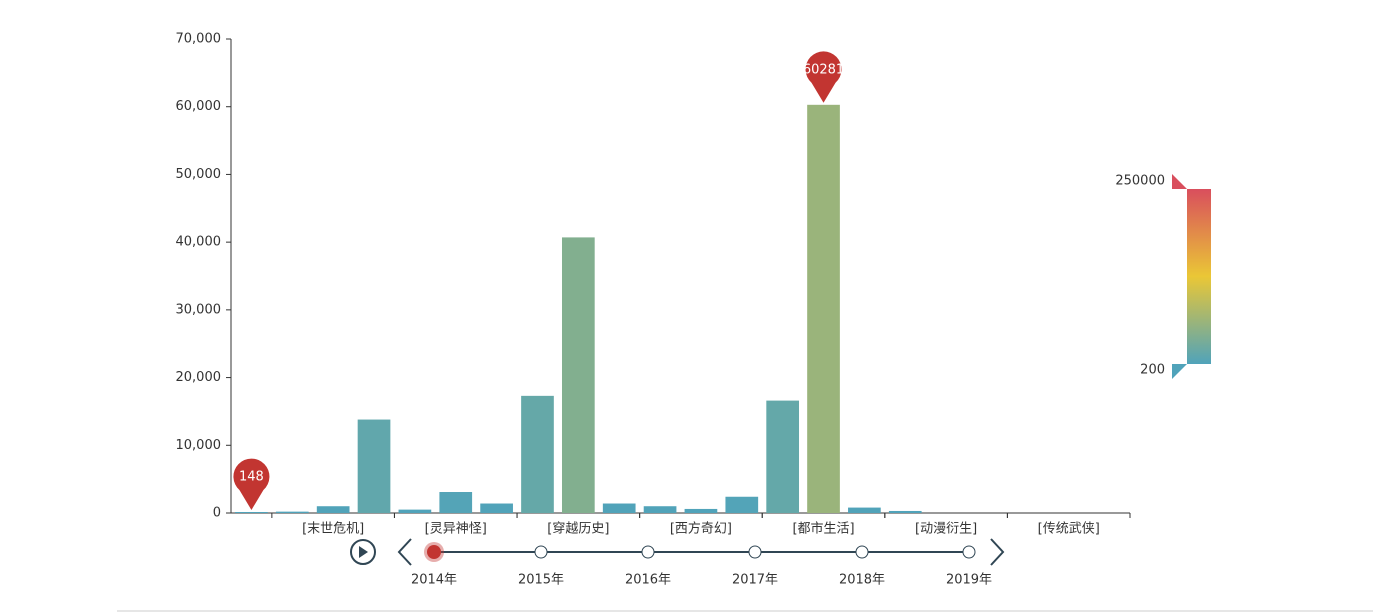 The width and height of the screenshot is (1373, 616). I want to click on y-tick-label: 60,000, so click(199, 106).